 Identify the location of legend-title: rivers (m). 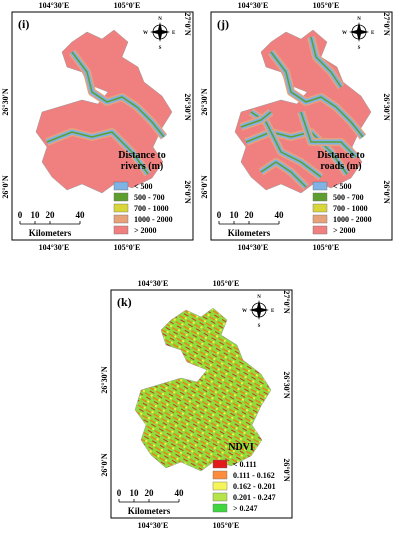
(142, 166).